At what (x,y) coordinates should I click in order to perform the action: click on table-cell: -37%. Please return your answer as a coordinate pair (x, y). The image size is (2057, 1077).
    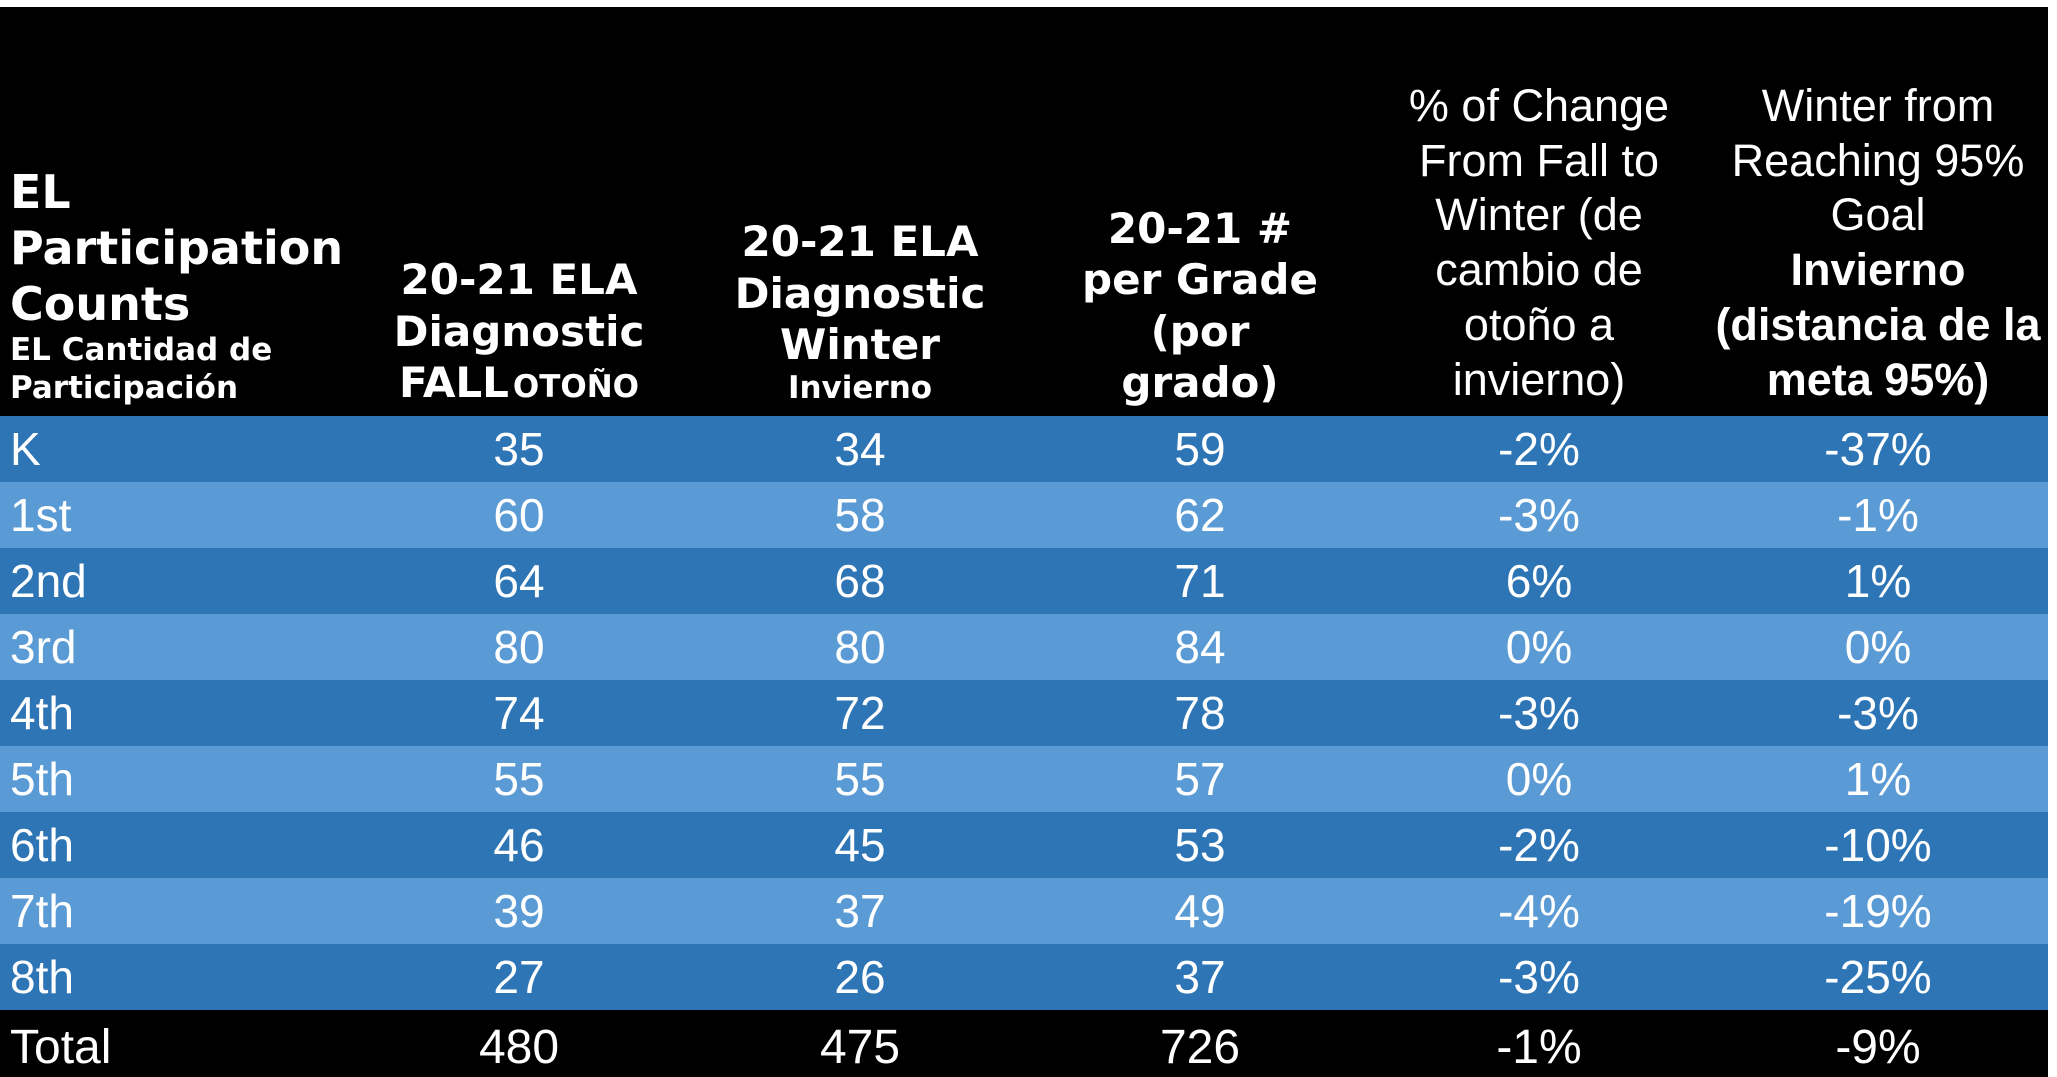
    Looking at the image, I should click on (1878, 449).